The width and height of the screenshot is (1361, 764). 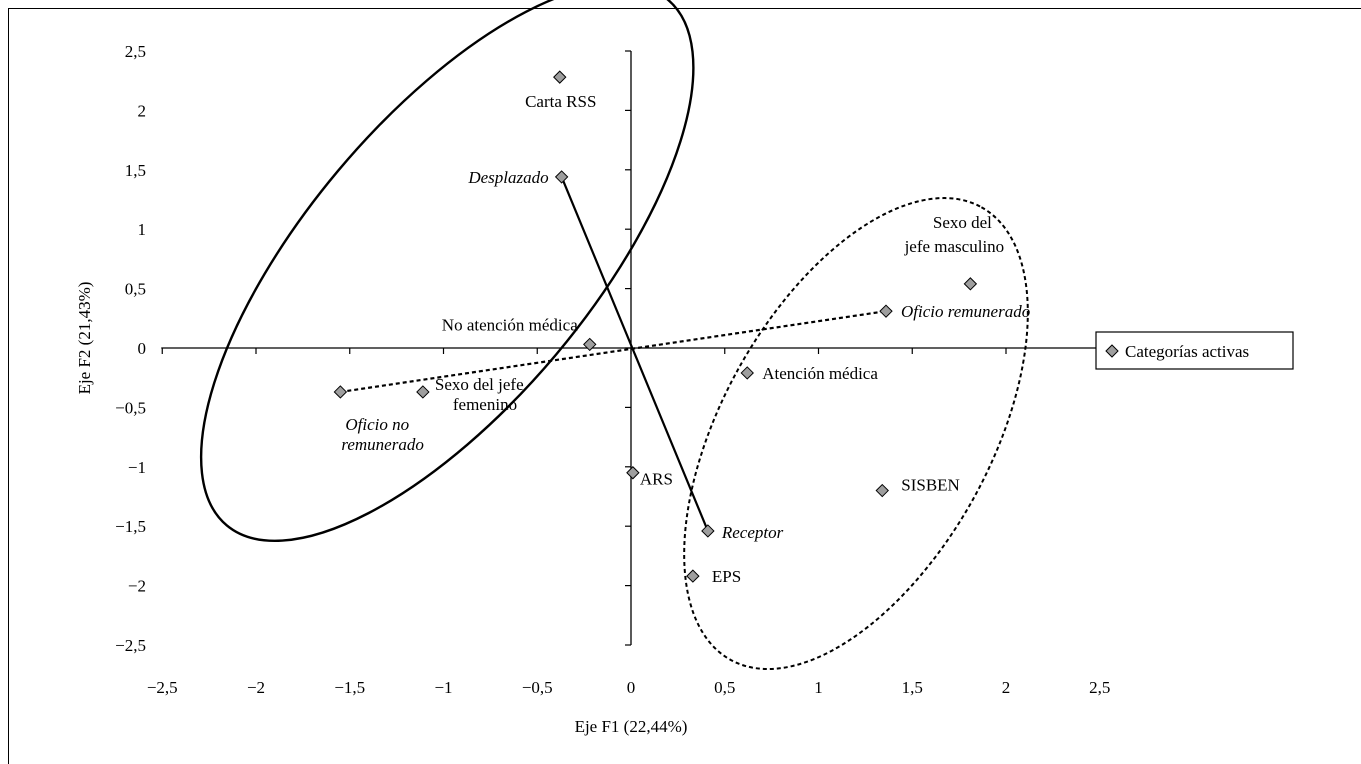 I want to click on point-label-carta: Carta RSS, so click(x=560, y=101).